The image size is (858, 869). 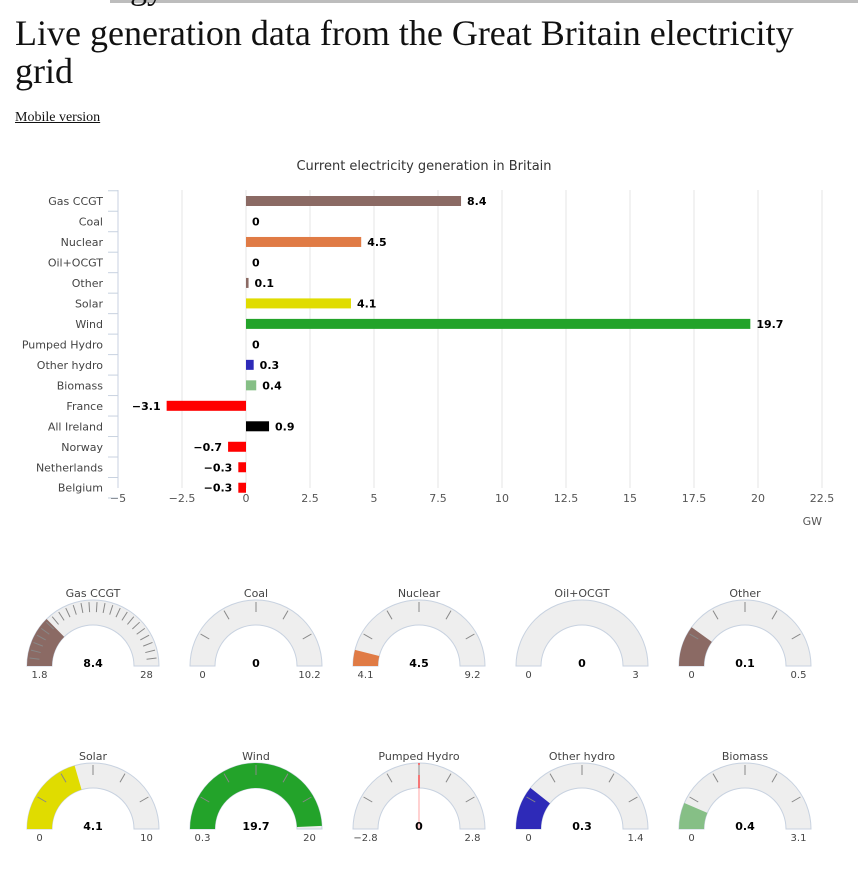 What do you see at coordinates (484, 1) in the screenshot?
I see `top-rule` at bounding box center [484, 1].